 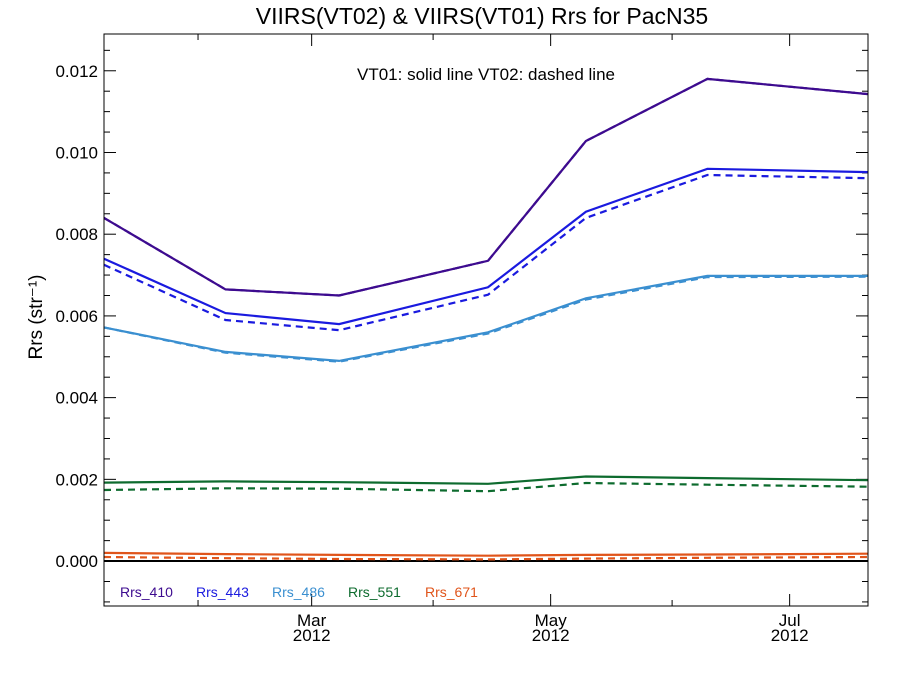 I want to click on y-tick-label: 0.010, so click(x=76, y=152).